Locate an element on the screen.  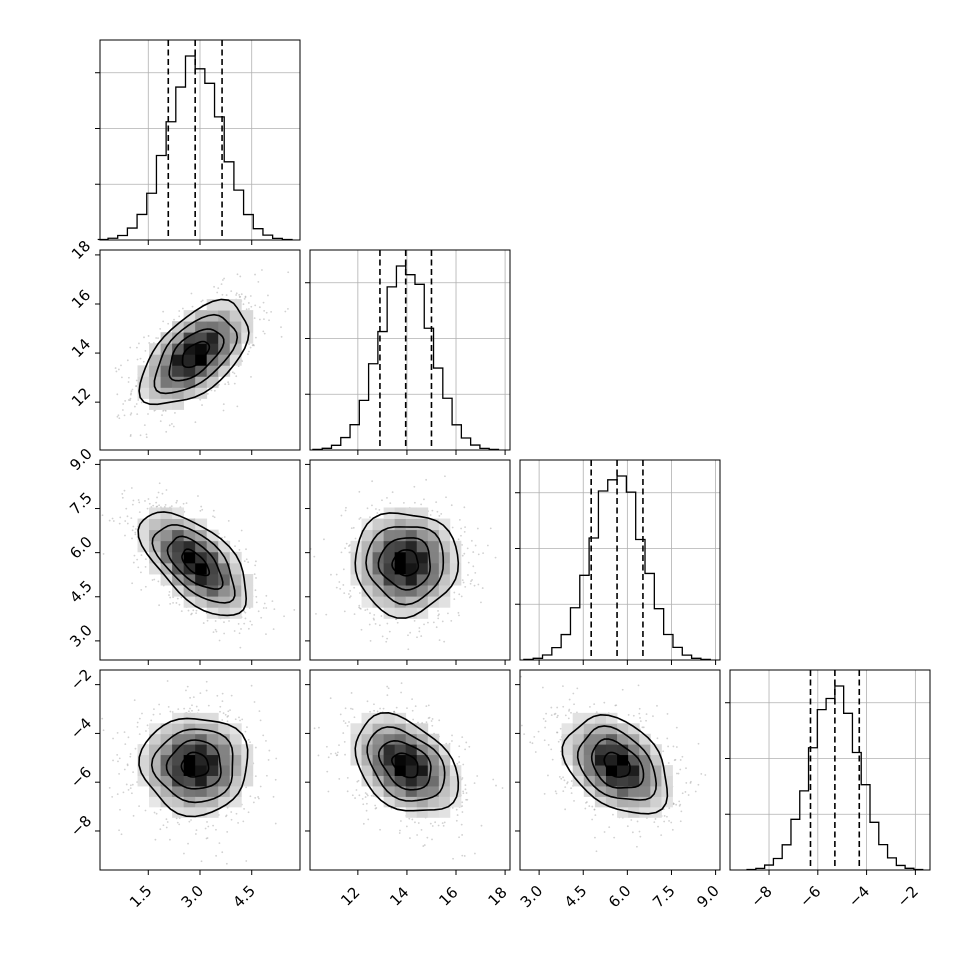
y-tick-label: 3.0 is located at coordinates (81, 636).